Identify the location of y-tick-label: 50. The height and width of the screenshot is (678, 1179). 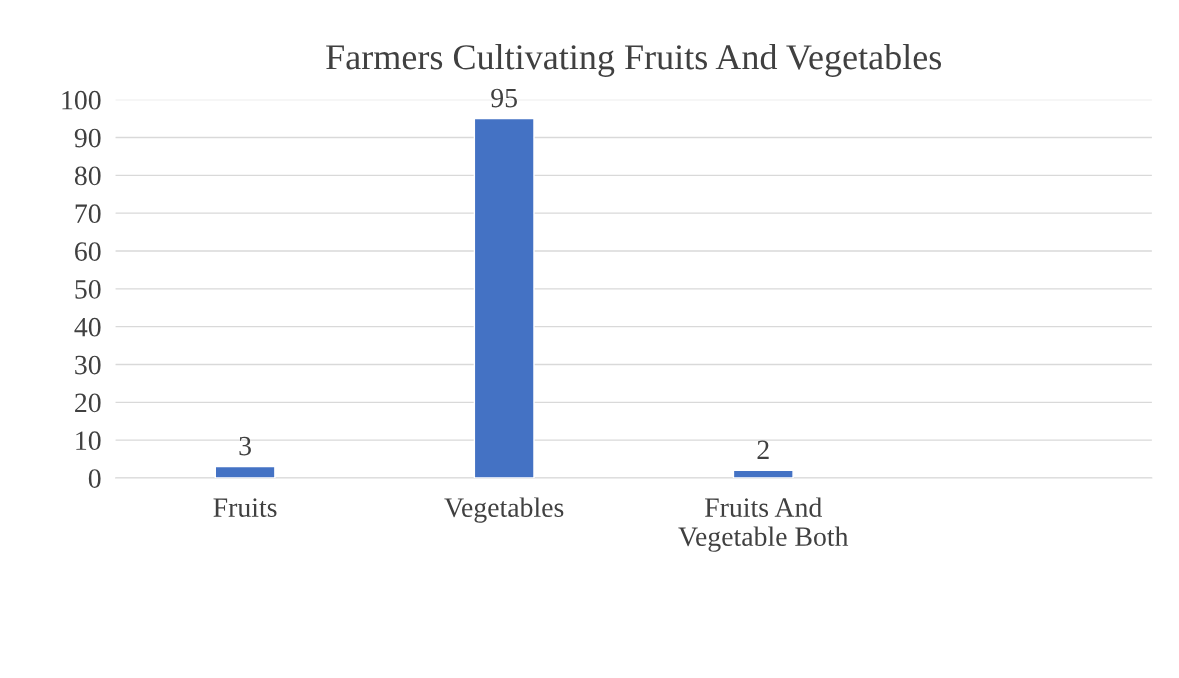
(88, 289).